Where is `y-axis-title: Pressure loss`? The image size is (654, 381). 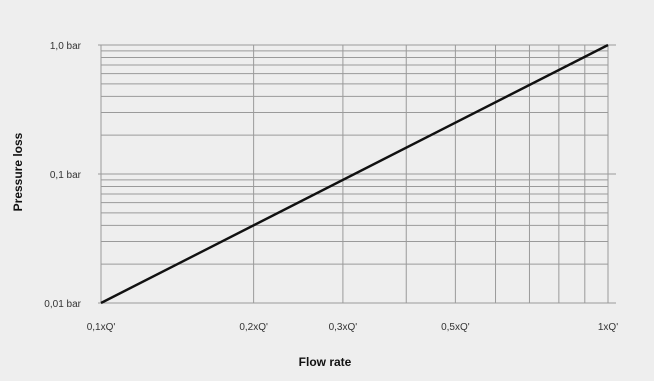 y-axis-title: Pressure loss is located at coordinates (18, 171).